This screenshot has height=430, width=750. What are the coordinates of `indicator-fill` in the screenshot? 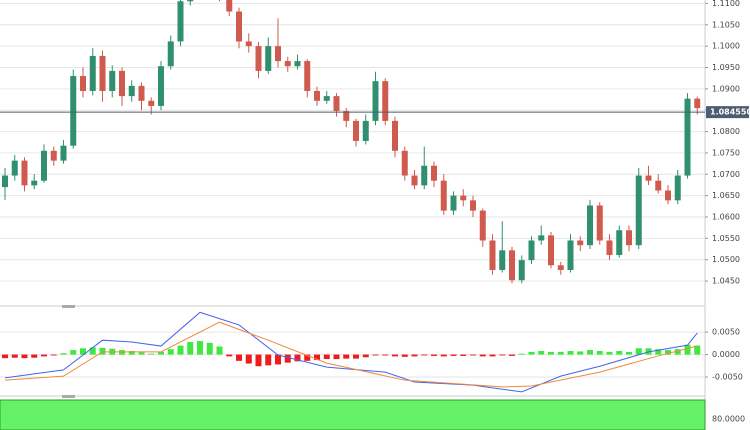 It's located at (353, 414).